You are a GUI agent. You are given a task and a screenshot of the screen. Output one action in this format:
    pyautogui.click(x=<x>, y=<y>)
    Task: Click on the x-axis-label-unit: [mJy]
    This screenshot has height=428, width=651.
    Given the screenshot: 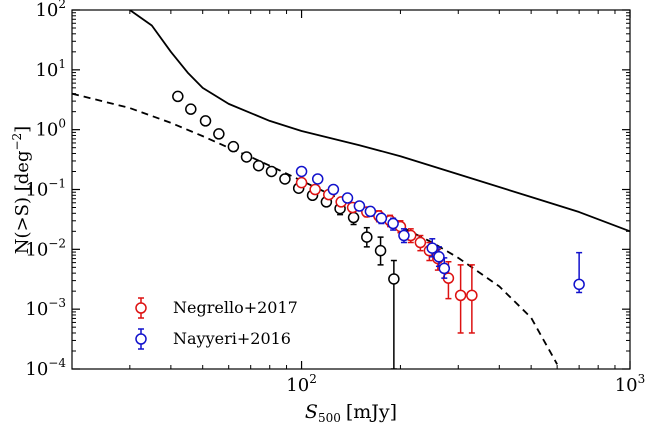 What is the action you would take?
    pyautogui.click(x=371, y=412)
    